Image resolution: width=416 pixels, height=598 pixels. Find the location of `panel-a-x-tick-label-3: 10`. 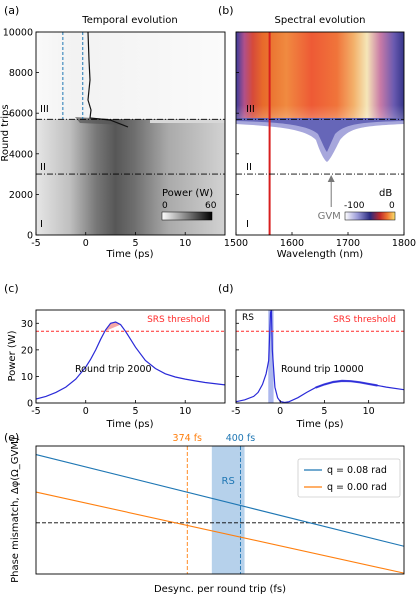

panel-a-x-tick-label-3: 10 is located at coordinates (185, 243).